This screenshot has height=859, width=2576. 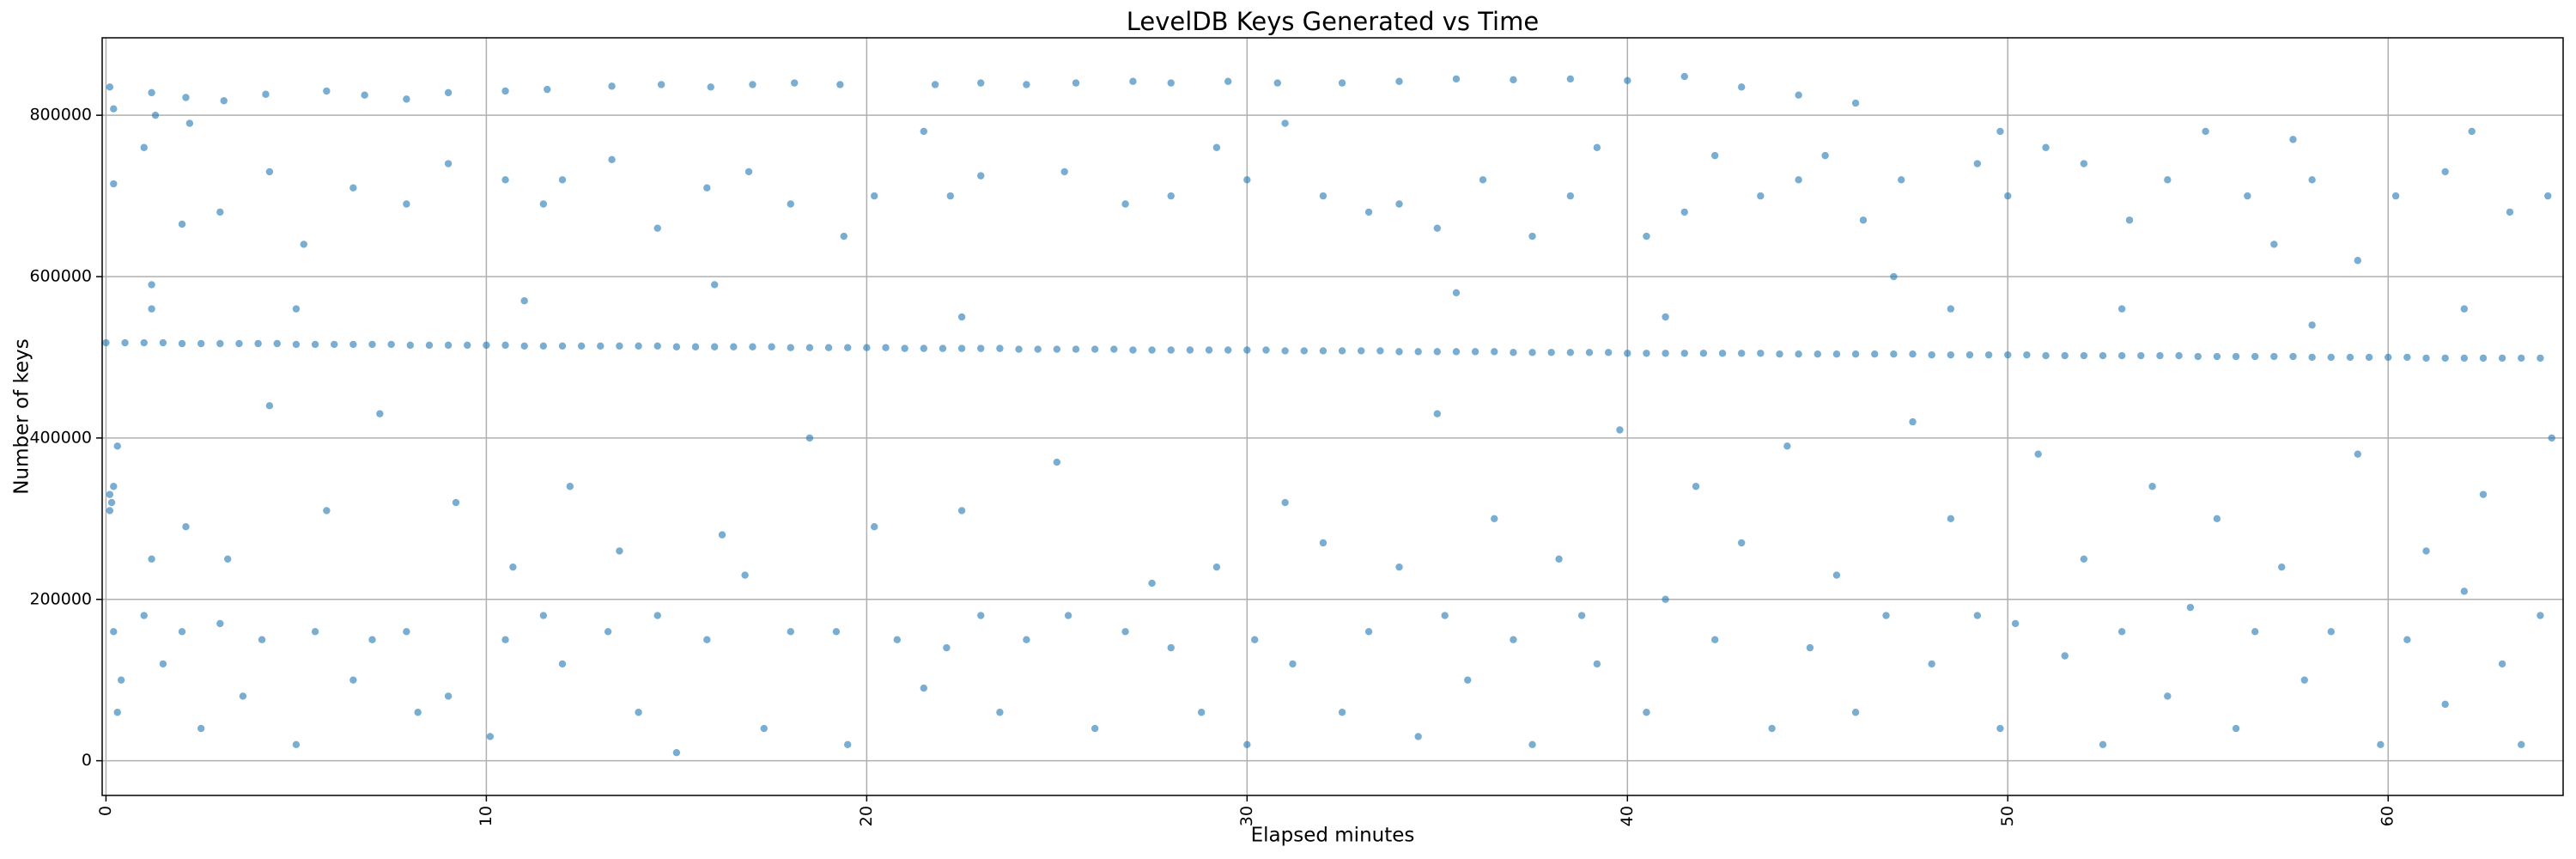 What do you see at coordinates (87, 760) in the screenshot?
I see `y-tick-label: 0` at bounding box center [87, 760].